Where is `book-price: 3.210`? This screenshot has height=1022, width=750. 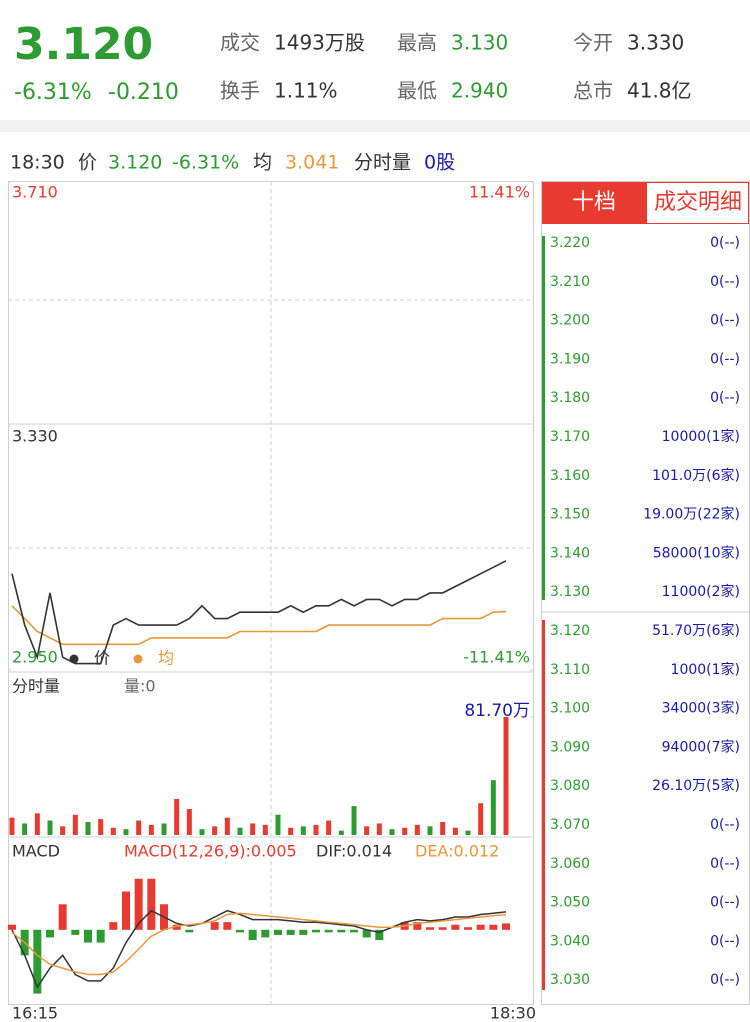 book-price: 3.210 is located at coordinates (570, 282).